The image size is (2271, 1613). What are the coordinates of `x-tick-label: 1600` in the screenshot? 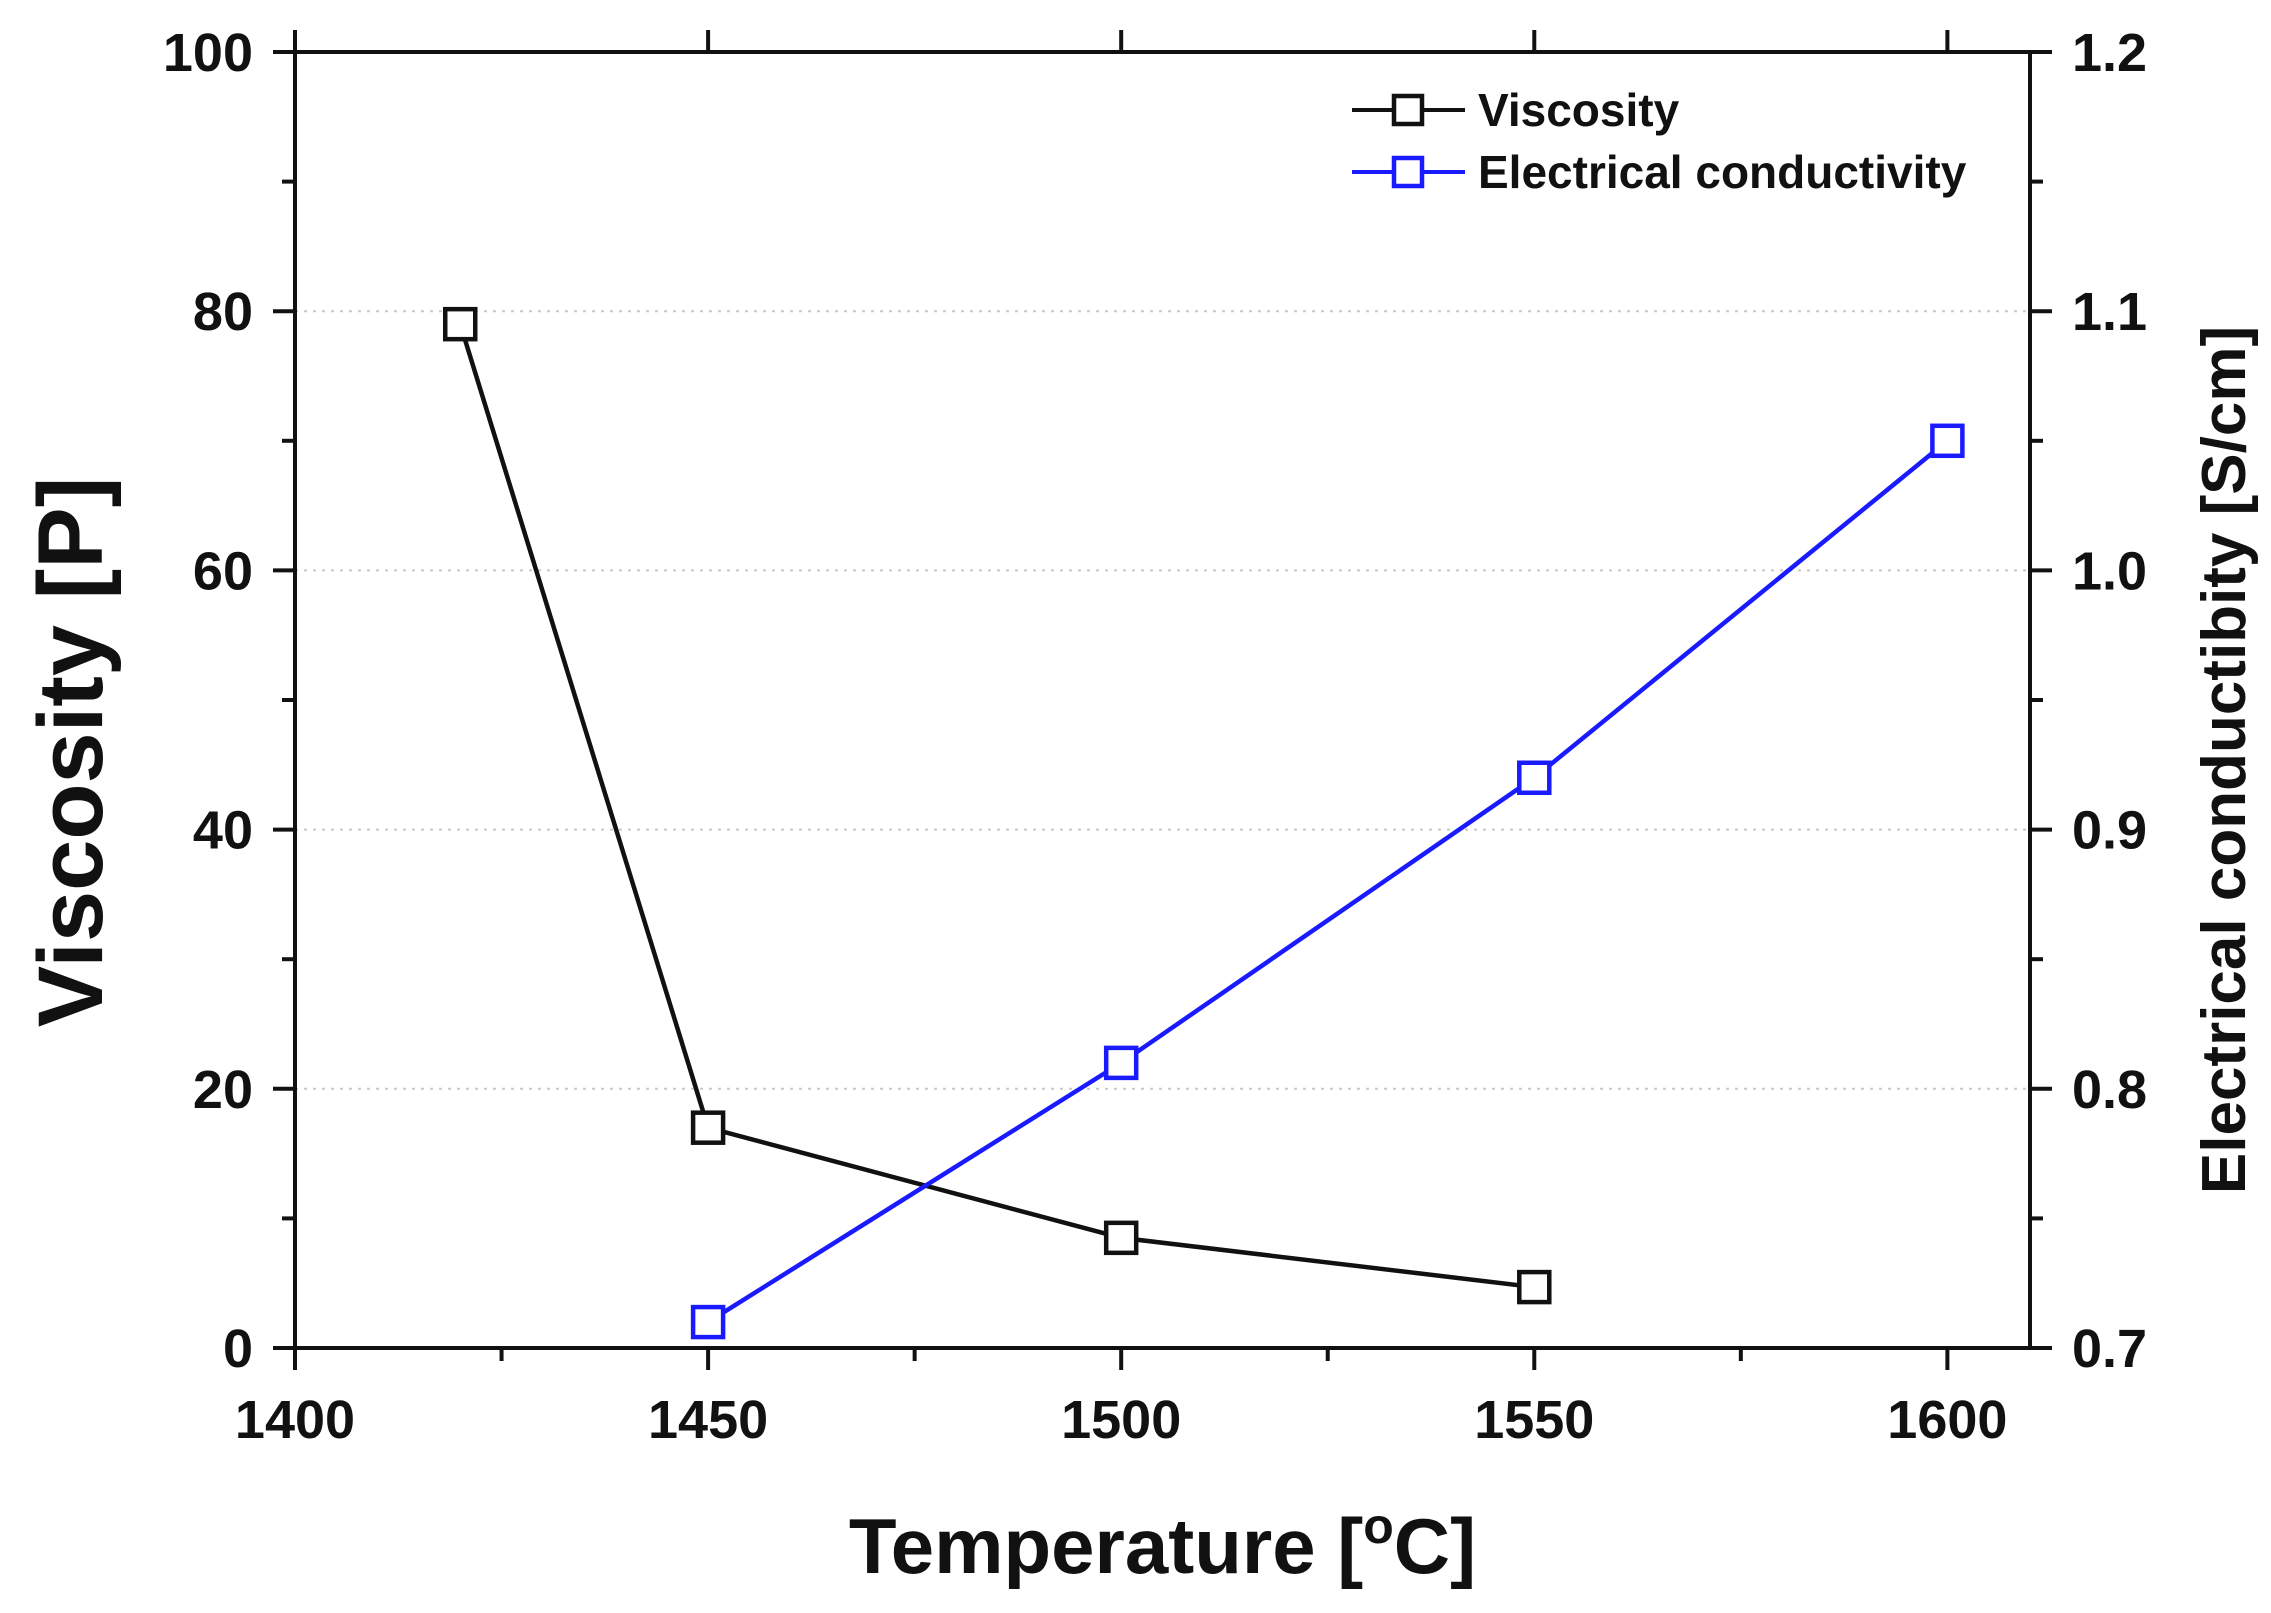 It's located at (1947, 1420).